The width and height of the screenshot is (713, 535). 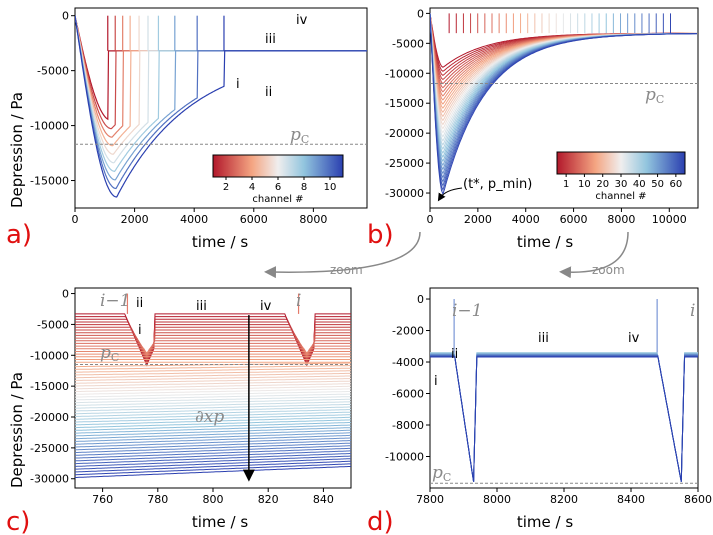 What do you see at coordinates (278, 187) in the screenshot?
I see `a-cb-tick-label: 6` at bounding box center [278, 187].